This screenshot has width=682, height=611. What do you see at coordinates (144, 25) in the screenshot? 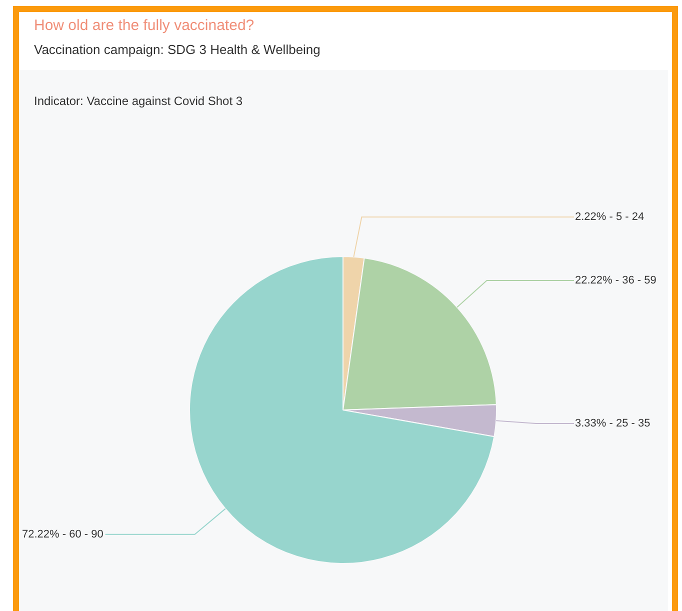
I see `chart-title: How old are the fully vaccinated?` at bounding box center [144, 25].